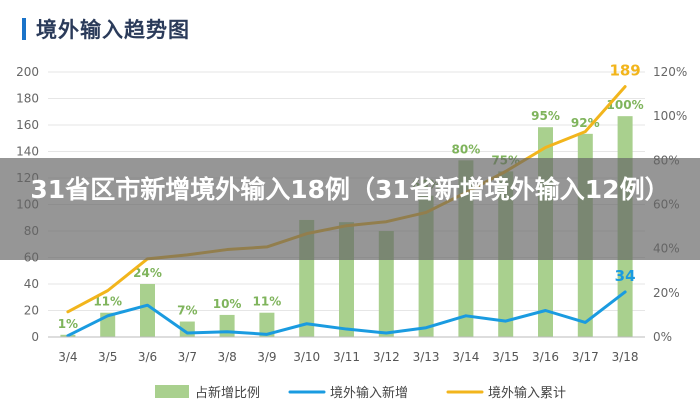  Describe the element at coordinates (187, 311) in the screenshot. I see `bar-data-label: 7%` at that location.